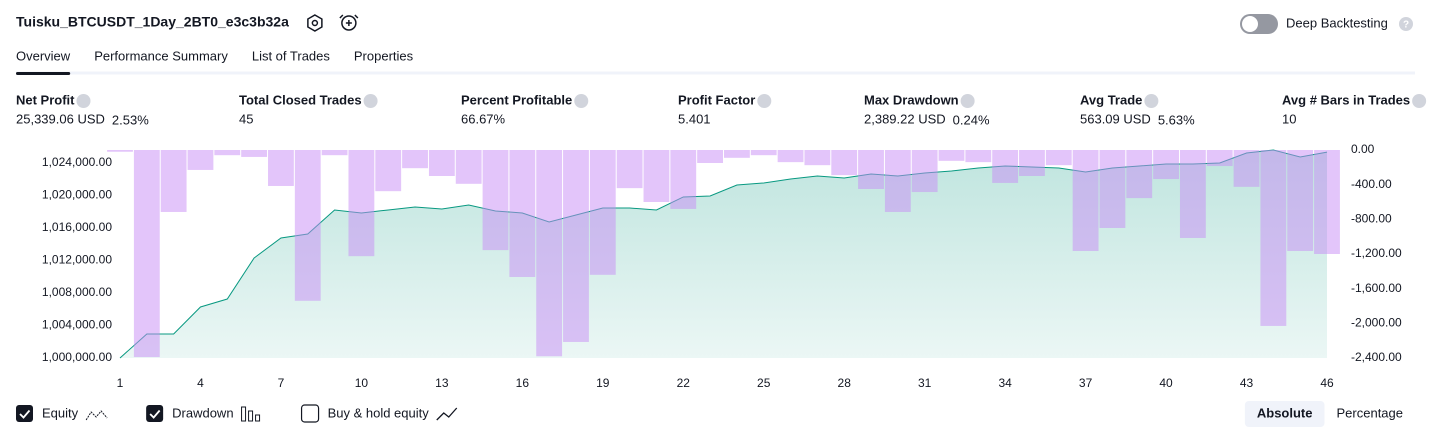  Describe the element at coordinates (349, 22) in the screenshot. I see `alert-icon` at that location.